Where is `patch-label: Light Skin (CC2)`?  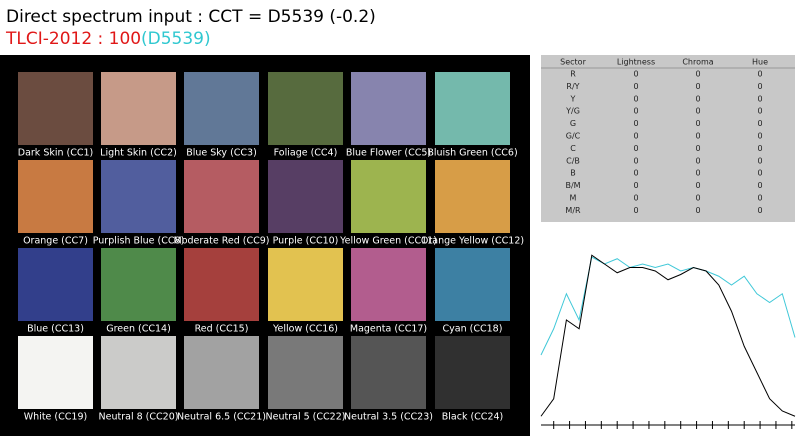
patch-label: Light Skin (CC2) is located at coordinates (138, 153).